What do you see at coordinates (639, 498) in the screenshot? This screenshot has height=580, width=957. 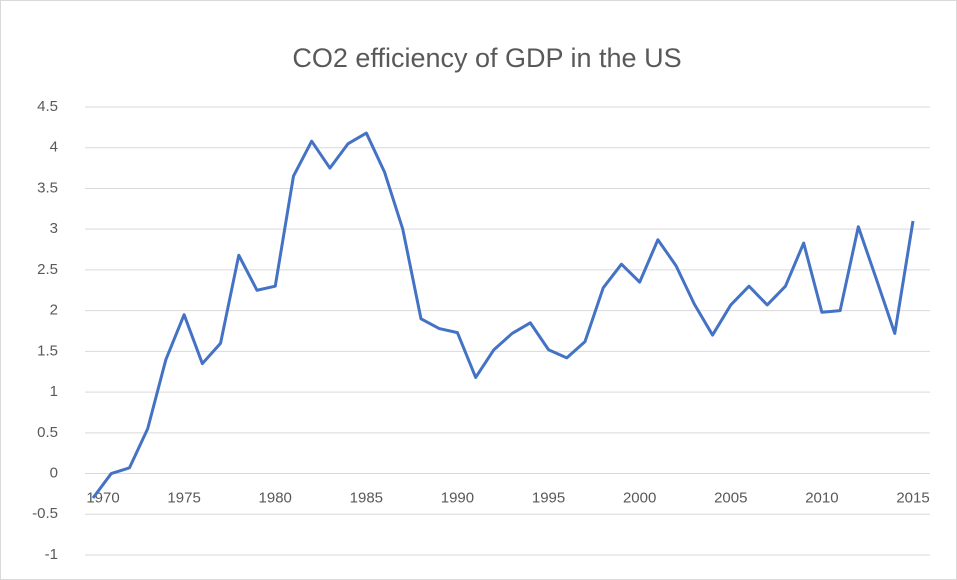 I see `x-tick-label: 2000` at bounding box center [639, 498].